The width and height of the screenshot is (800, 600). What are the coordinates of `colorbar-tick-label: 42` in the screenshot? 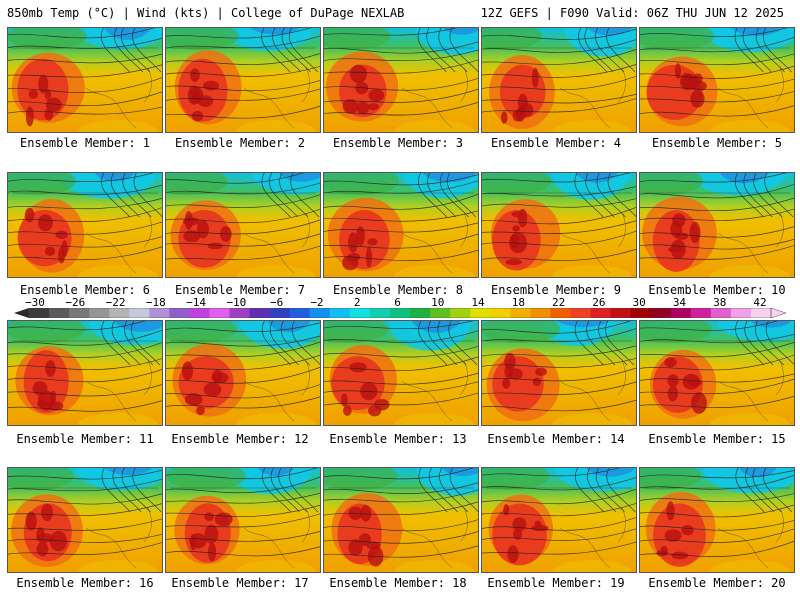 It's located at (760, 302).